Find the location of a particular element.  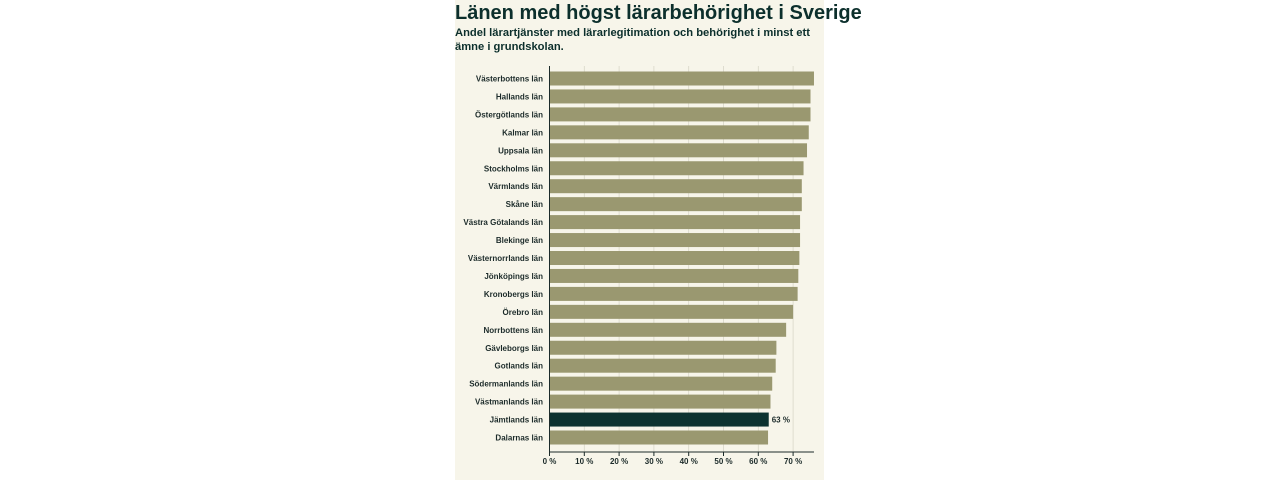

category-label: Dalarnas län is located at coordinates (519, 438).